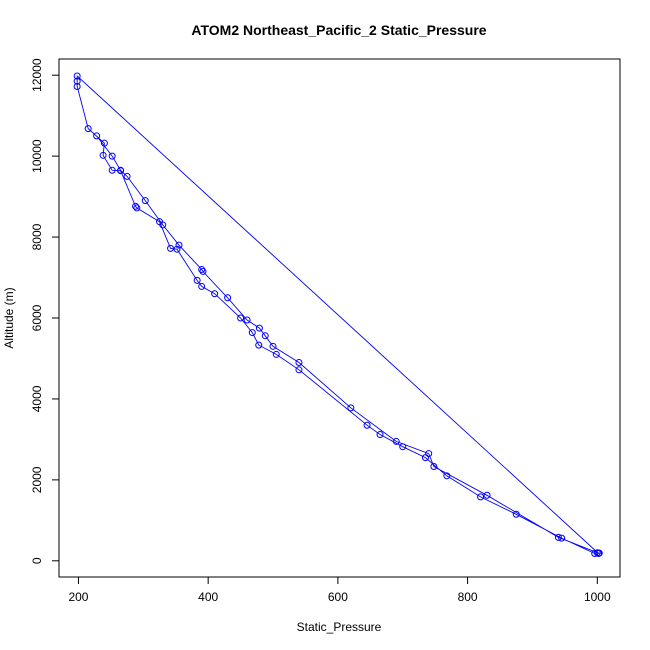  I want to click on x-tick-label-2: 600, so click(338, 597).